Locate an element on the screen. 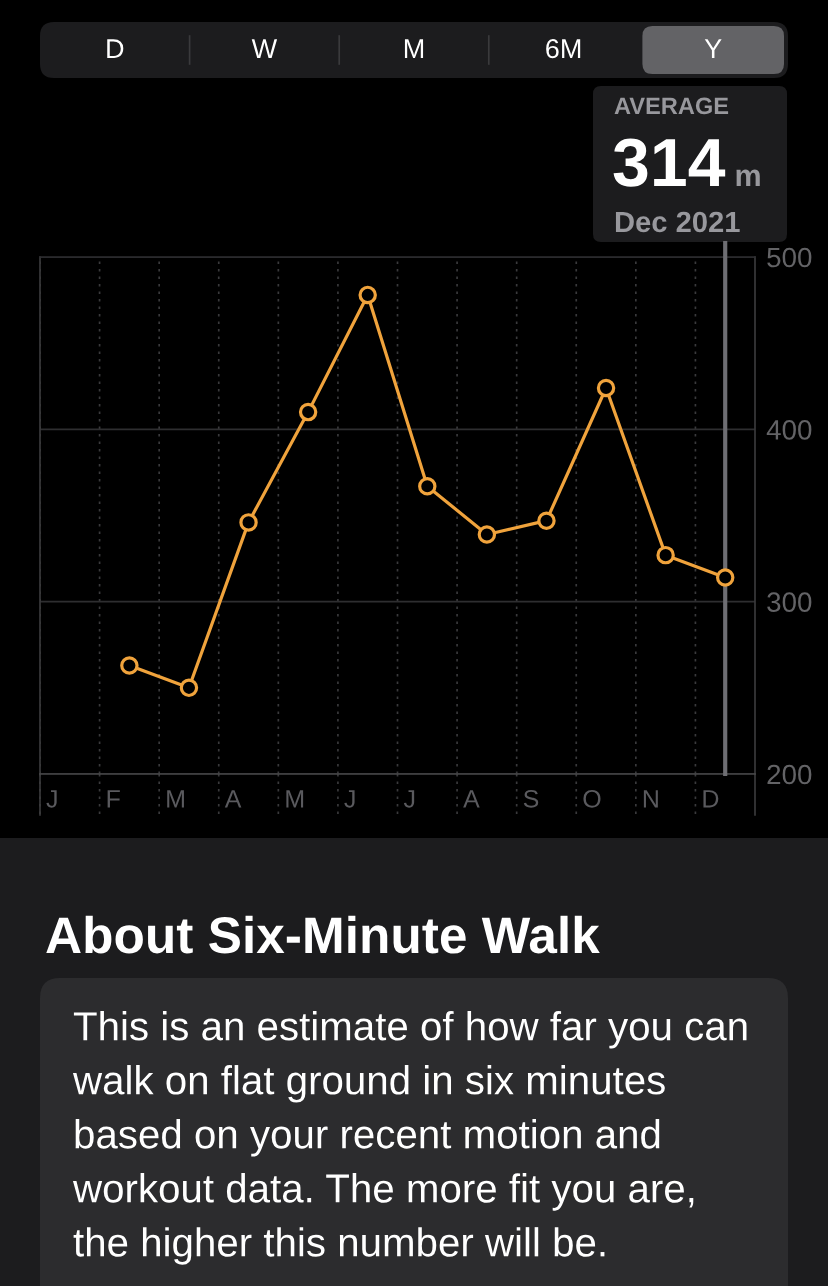 The width and height of the screenshot is (828, 1286). text: m is located at coordinates (748, 177).